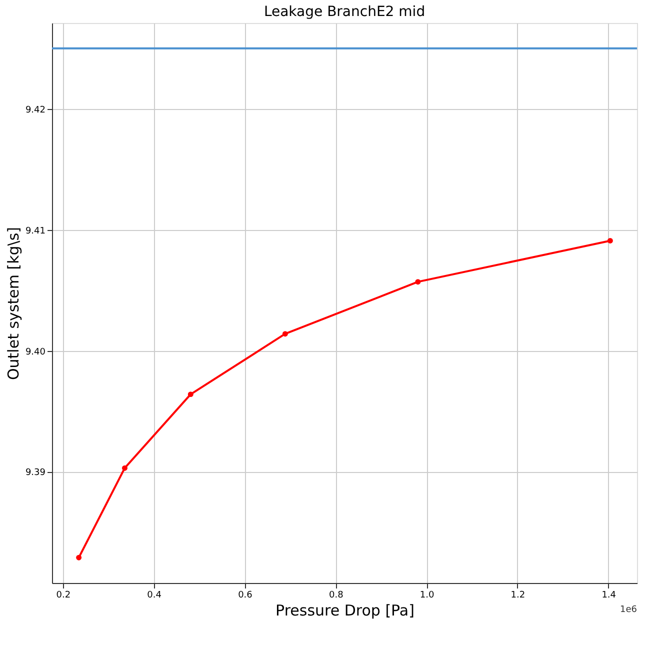  Describe the element at coordinates (13, 303) in the screenshot. I see `y-axis-title: Outlet system [kg\s]` at that location.